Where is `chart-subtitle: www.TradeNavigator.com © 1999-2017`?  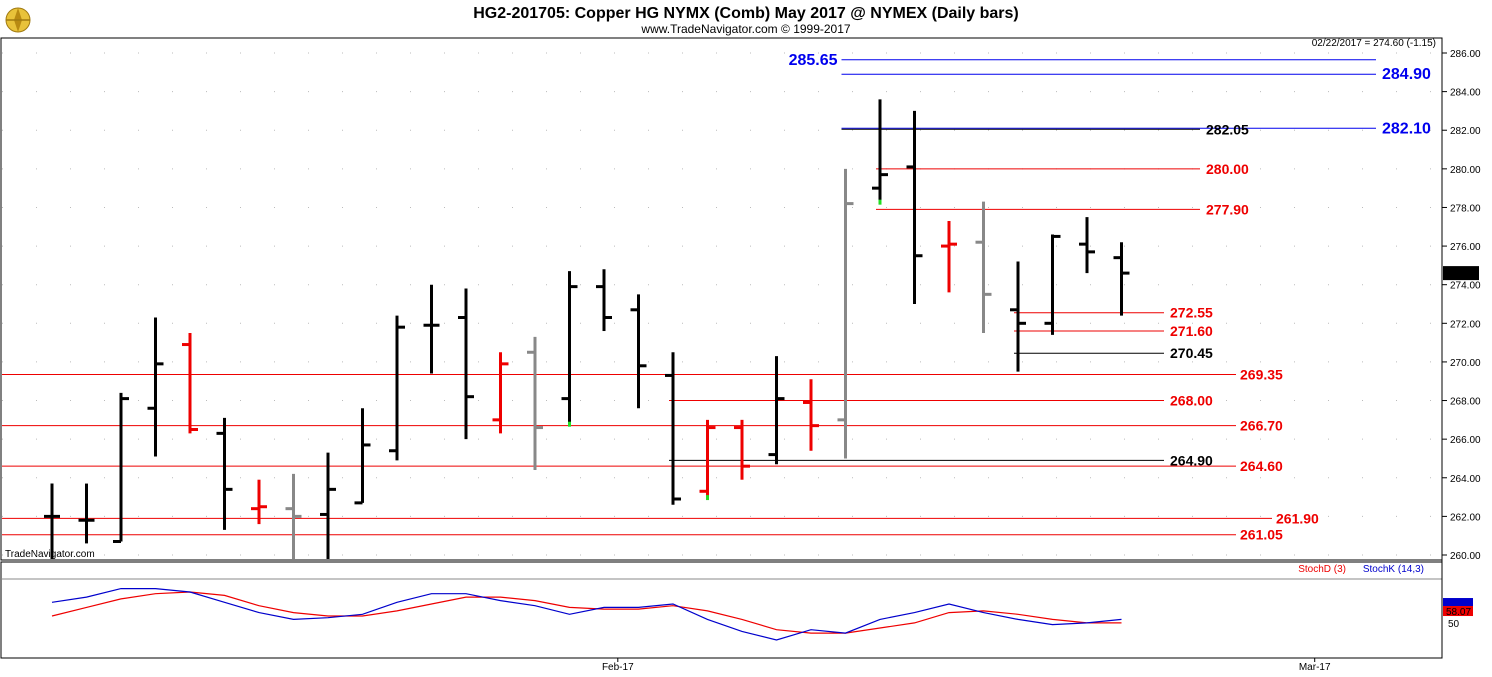
chart-subtitle: www.TradeNavigator.com © 1999-2017 is located at coordinates (745, 29).